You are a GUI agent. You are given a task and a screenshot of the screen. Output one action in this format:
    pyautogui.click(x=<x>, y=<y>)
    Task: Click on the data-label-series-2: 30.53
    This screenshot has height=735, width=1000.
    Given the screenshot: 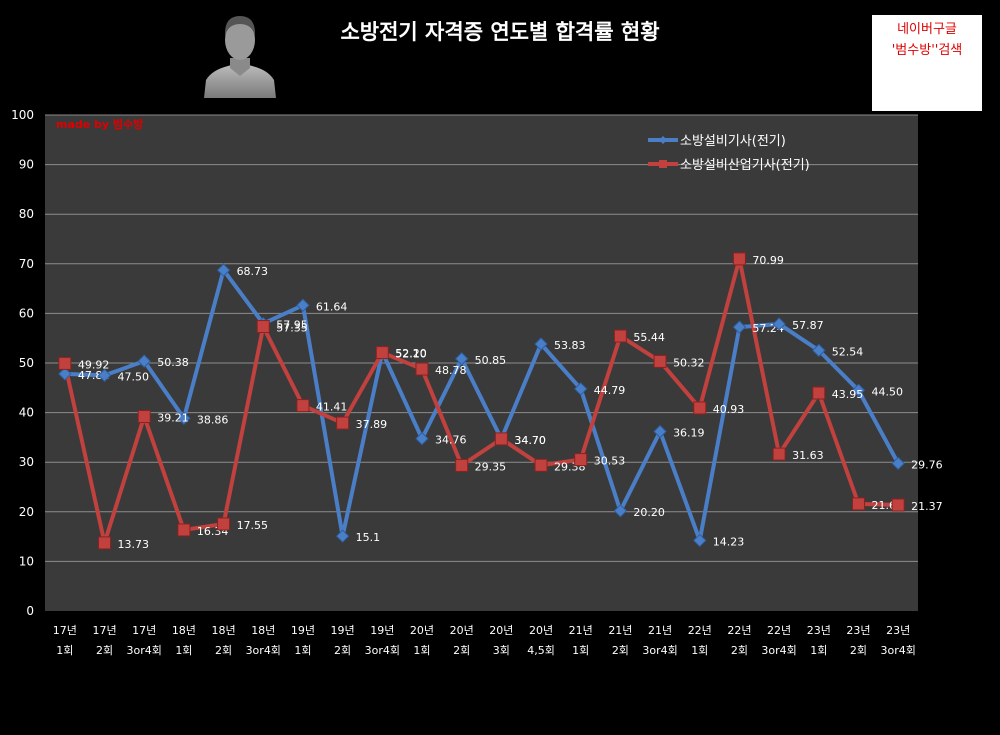 What is the action you would take?
    pyautogui.click(x=610, y=461)
    